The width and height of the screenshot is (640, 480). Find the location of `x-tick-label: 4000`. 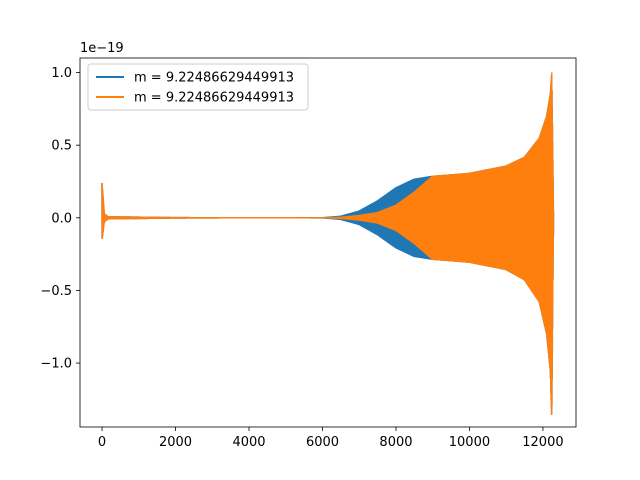

x-tick-label: 4000 is located at coordinates (248, 442).